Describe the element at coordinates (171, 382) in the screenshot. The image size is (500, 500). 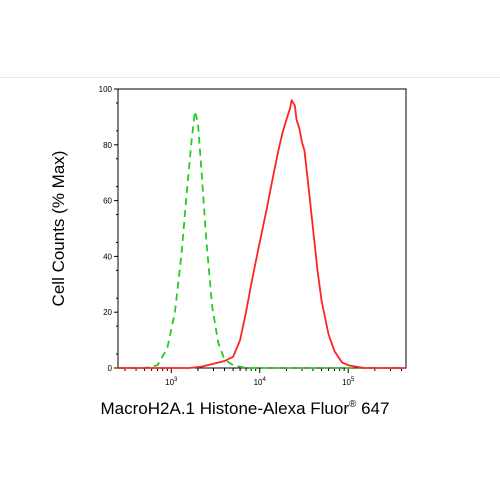
I see `x-tick-label: 10³` at that location.